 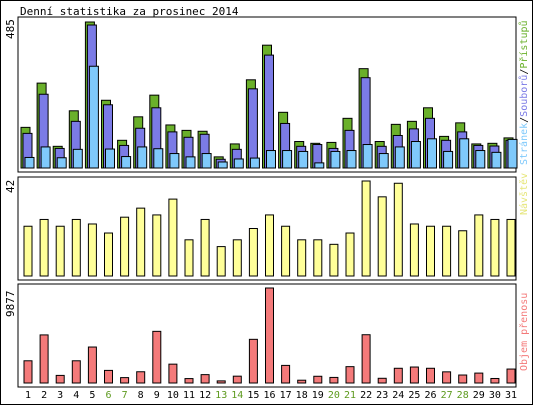 I want to click on x-axis-day-label: 13, so click(x=221, y=395).